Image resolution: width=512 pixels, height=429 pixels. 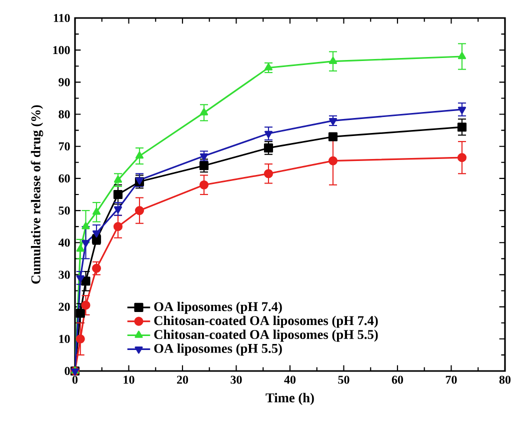 I want to click on x-tick-label: 70, so click(x=451, y=380).